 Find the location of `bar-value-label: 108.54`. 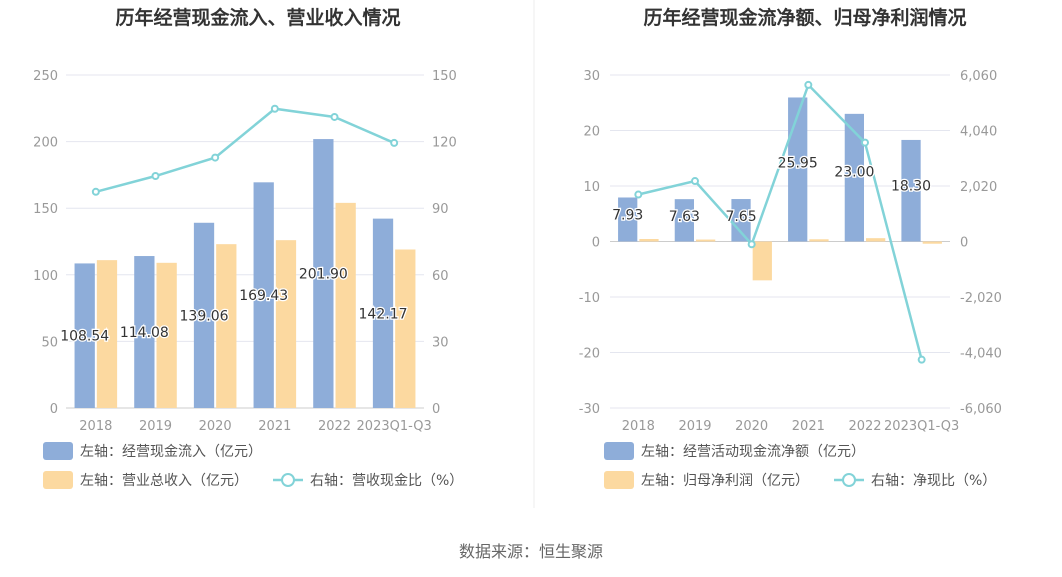

bar-value-label: 108.54 is located at coordinates (84, 337).